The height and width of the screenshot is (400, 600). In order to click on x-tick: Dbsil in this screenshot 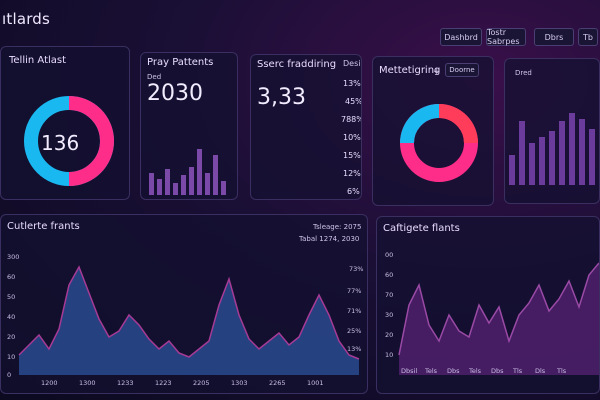, I will do `click(409, 371)`.